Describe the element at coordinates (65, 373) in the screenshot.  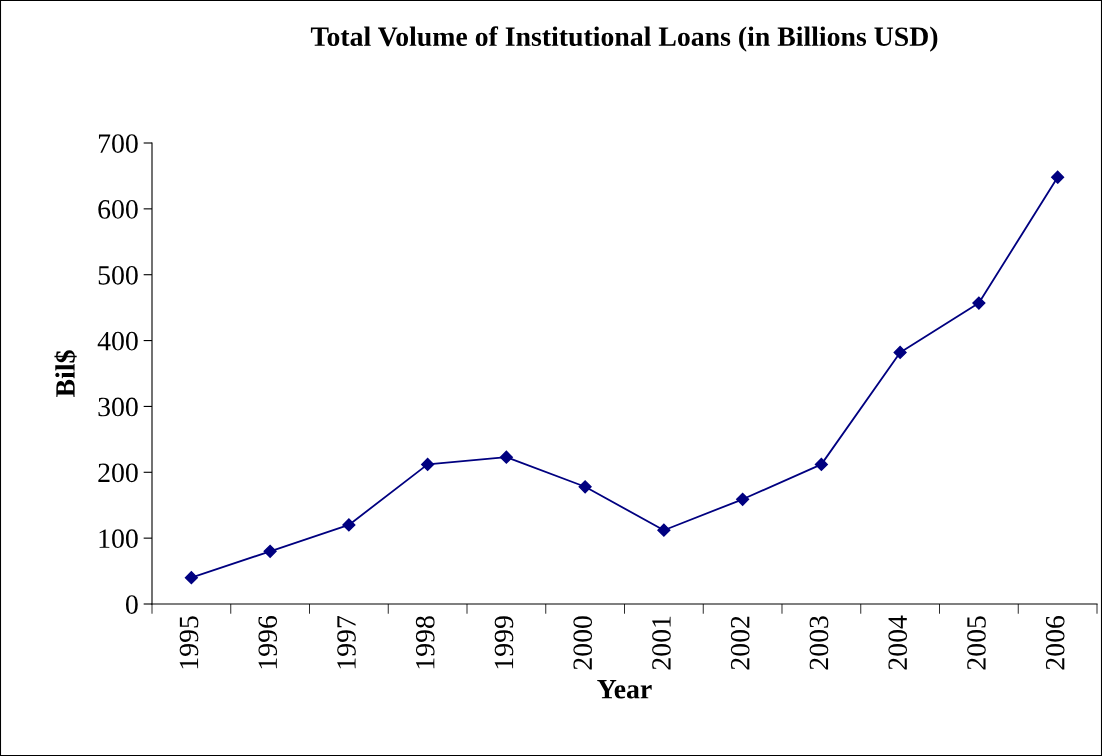
I see `y-axis-title: Bil$` at that location.